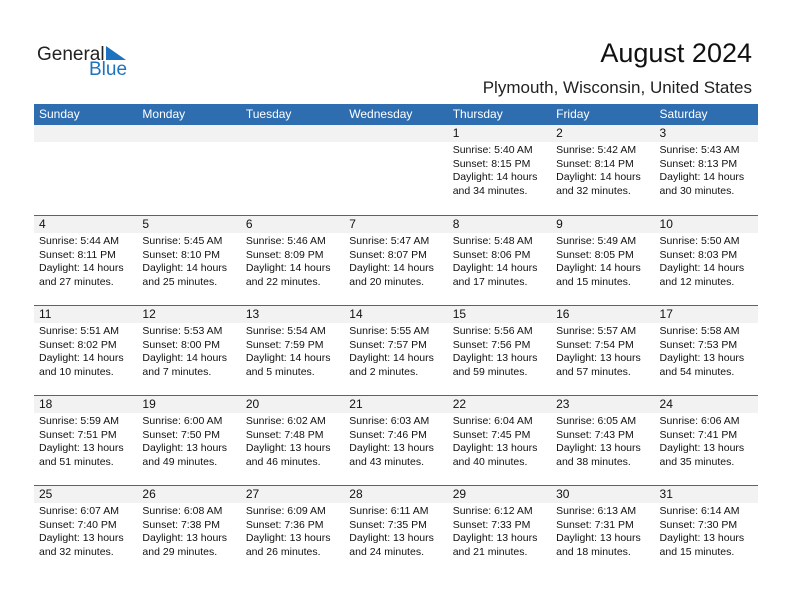 The height and width of the screenshot is (612, 792). I want to click on day-number: 20, so click(252, 404).